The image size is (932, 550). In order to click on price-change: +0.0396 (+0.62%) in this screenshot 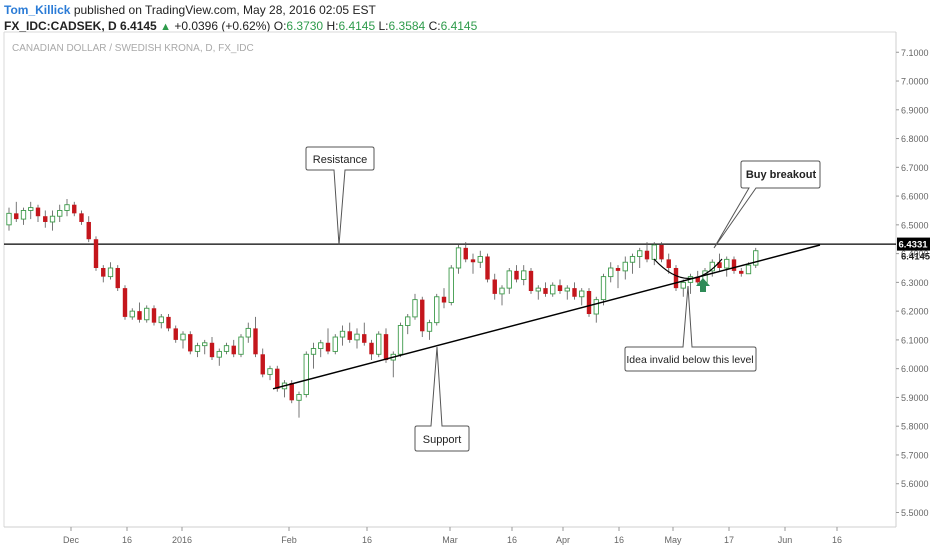, I will do `click(222, 26)`.